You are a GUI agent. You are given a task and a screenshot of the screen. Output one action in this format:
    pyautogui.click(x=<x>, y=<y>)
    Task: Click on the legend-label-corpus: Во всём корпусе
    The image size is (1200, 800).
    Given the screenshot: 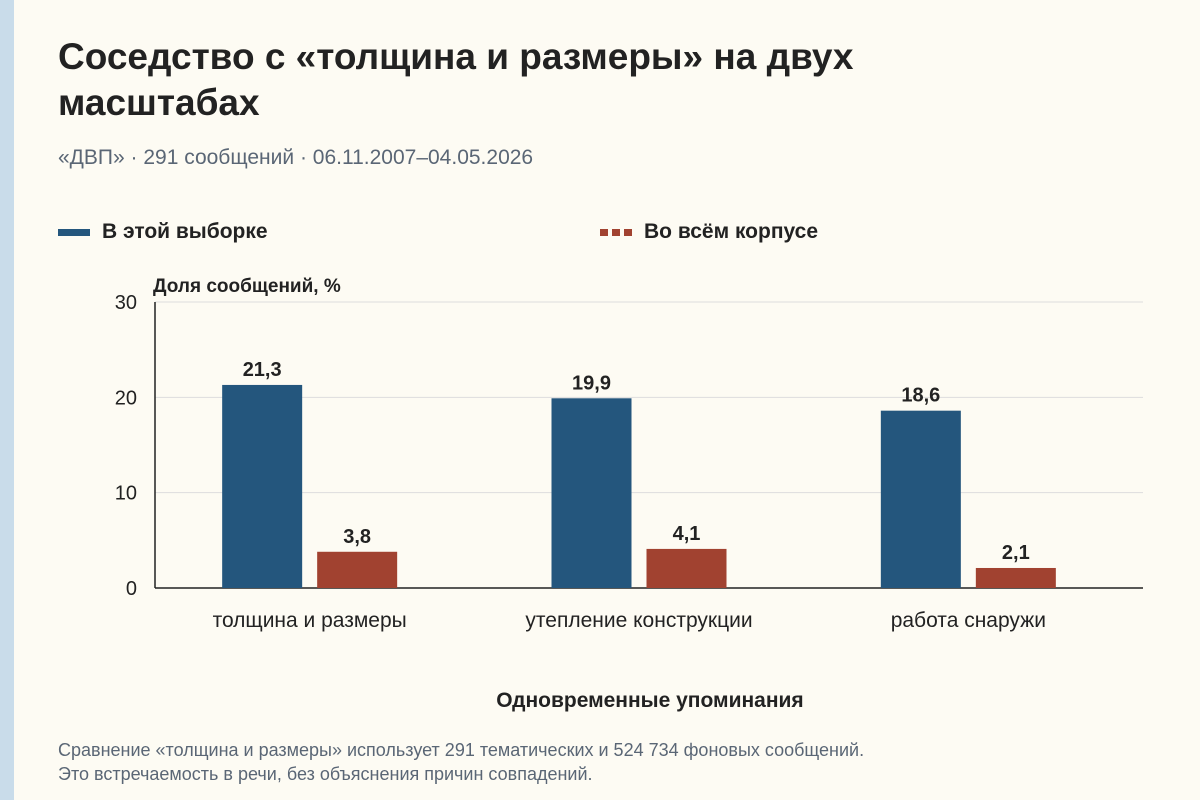 What is the action you would take?
    pyautogui.click(x=731, y=231)
    